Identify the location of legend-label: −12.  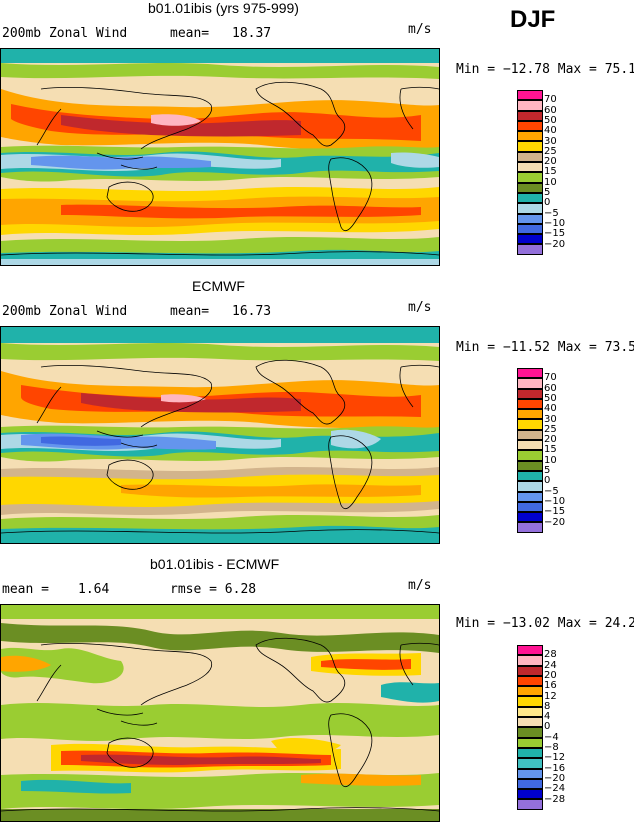
(555, 758).